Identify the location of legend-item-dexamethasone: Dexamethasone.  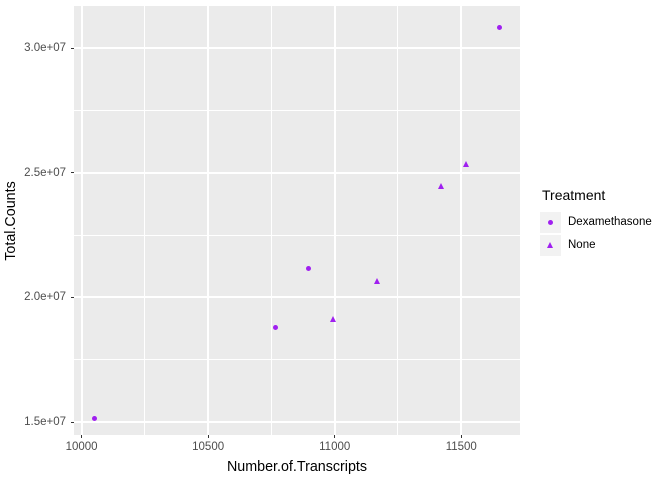
(596, 222).